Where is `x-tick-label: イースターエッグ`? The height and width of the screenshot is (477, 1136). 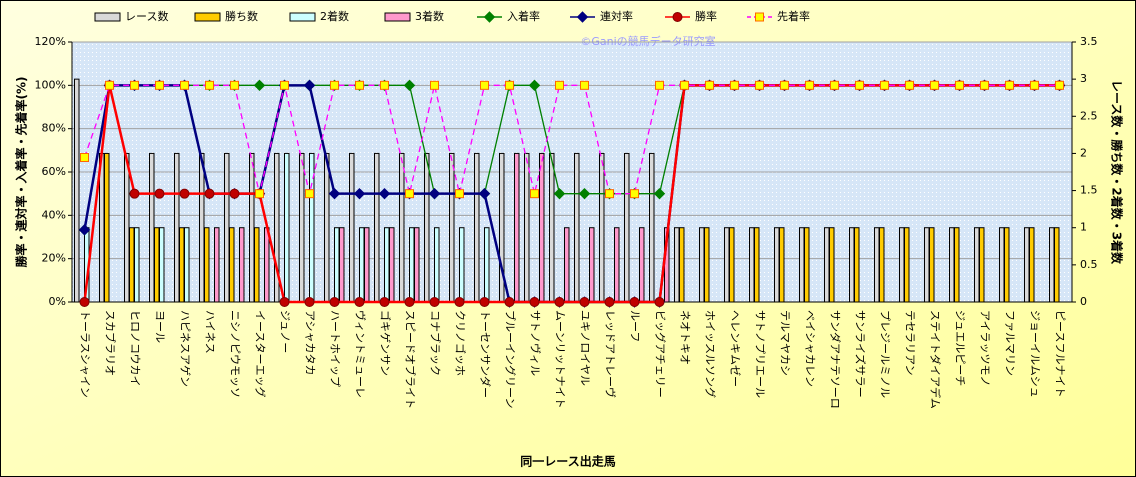
x-tick-label: イースターエッグ is located at coordinates (261, 353).